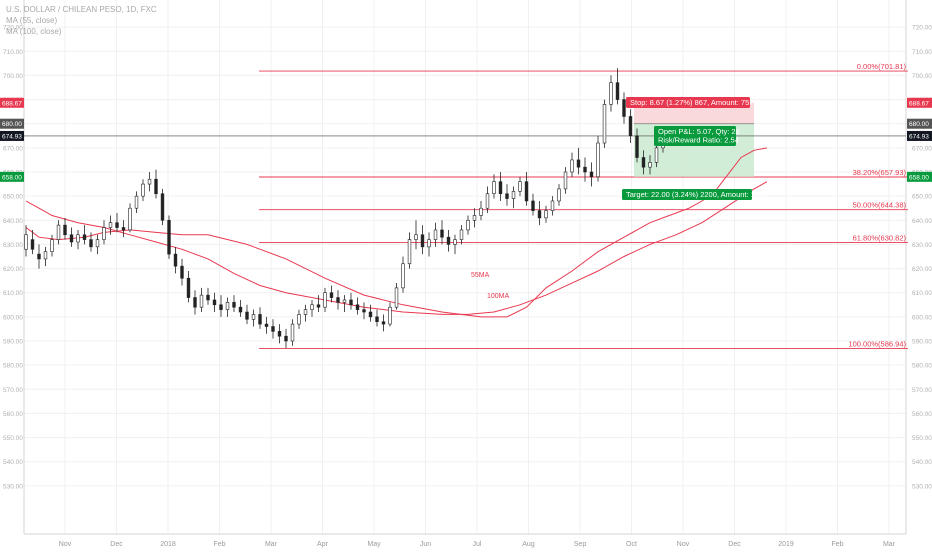  What do you see at coordinates (12, 177) in the screenshot?
I see `price-badge-left-text: 658.00` at bounding box center [12, 177].